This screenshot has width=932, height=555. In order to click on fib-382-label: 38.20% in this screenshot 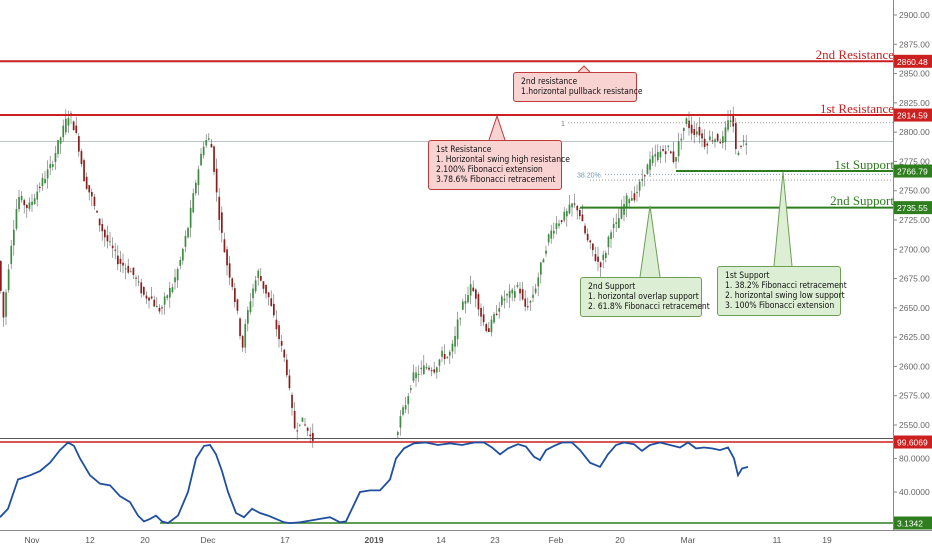, I will do `click(589, 175)`.